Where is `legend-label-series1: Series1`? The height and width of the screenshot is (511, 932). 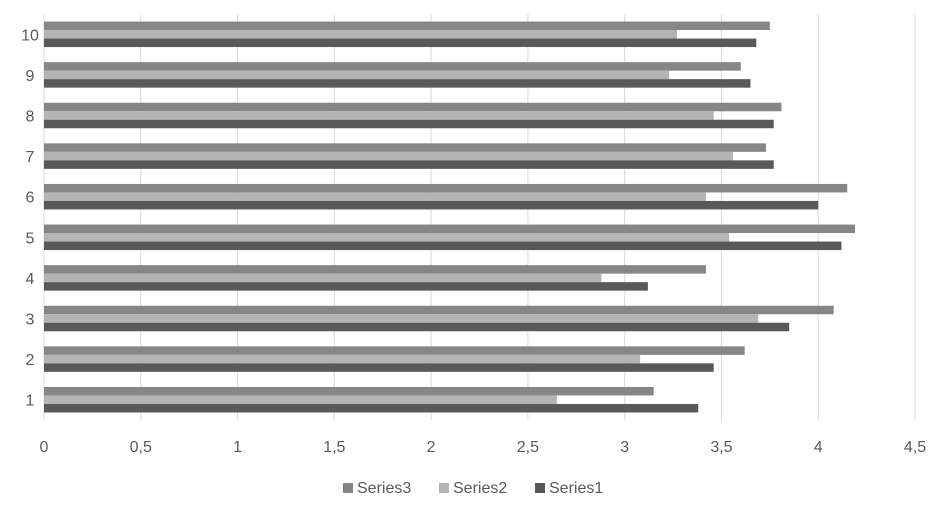 legend-label-series1: Series1 is located at coordinates (576, 488).